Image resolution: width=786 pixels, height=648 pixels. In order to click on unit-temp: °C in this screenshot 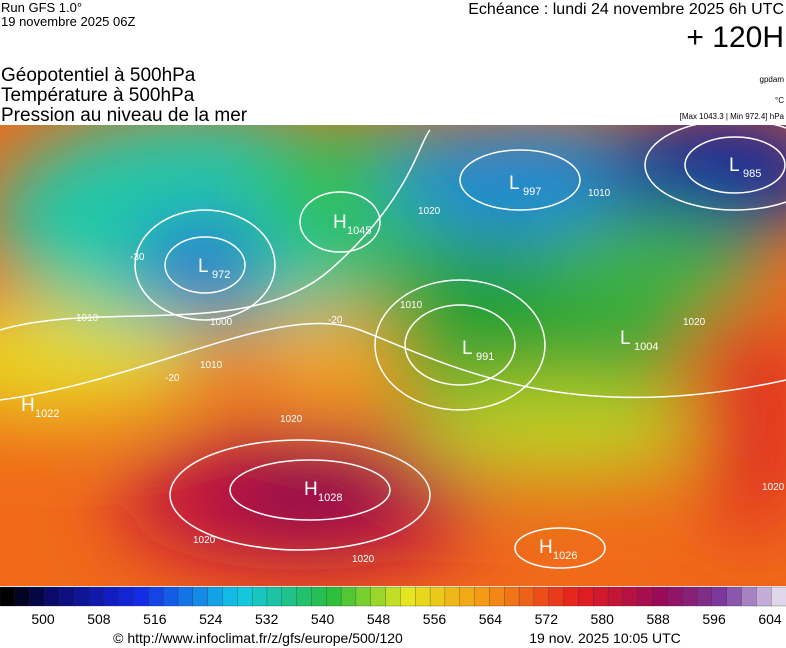, I will do `click(779, 100)`.